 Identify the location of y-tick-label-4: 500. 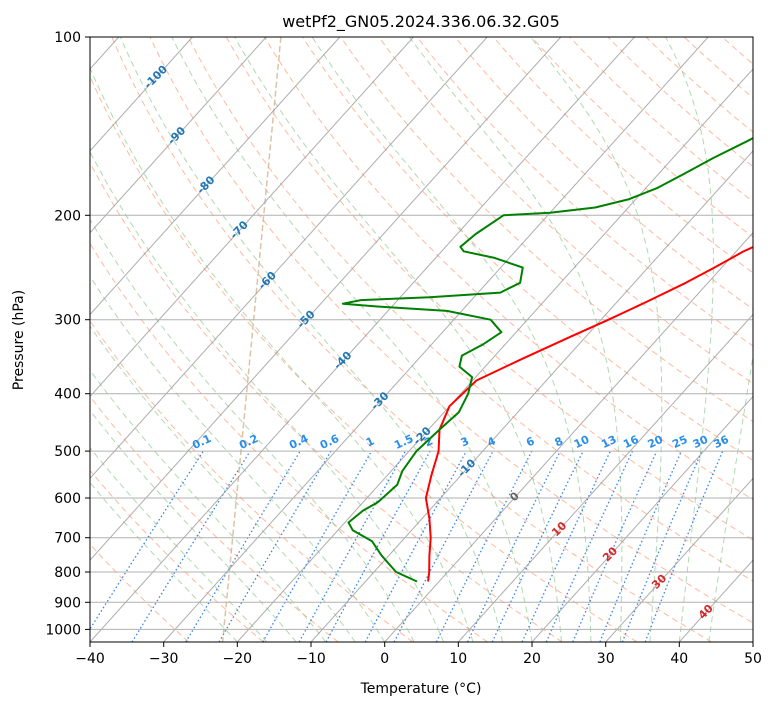
(67, 452).